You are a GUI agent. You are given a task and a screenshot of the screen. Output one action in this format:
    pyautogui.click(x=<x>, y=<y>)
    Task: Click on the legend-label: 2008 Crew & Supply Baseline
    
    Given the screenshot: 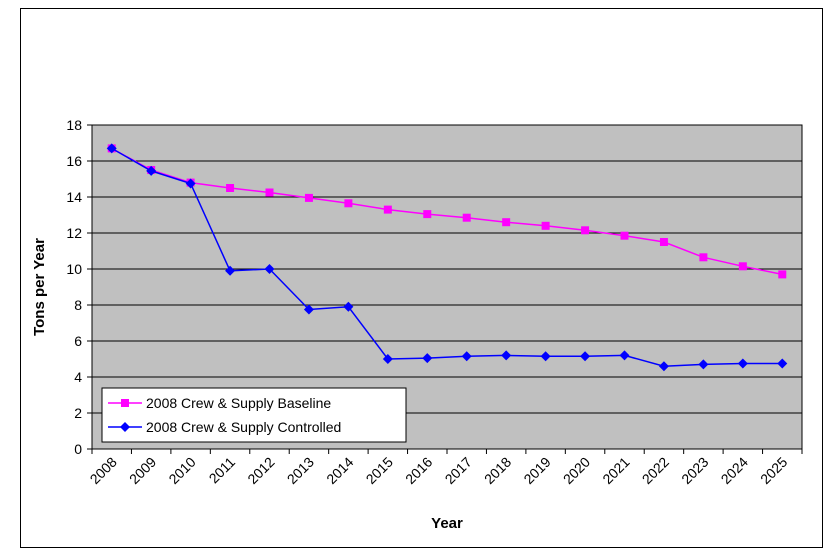 What is the action you would take?
    pyautogui.click(x=238, y=403)
    